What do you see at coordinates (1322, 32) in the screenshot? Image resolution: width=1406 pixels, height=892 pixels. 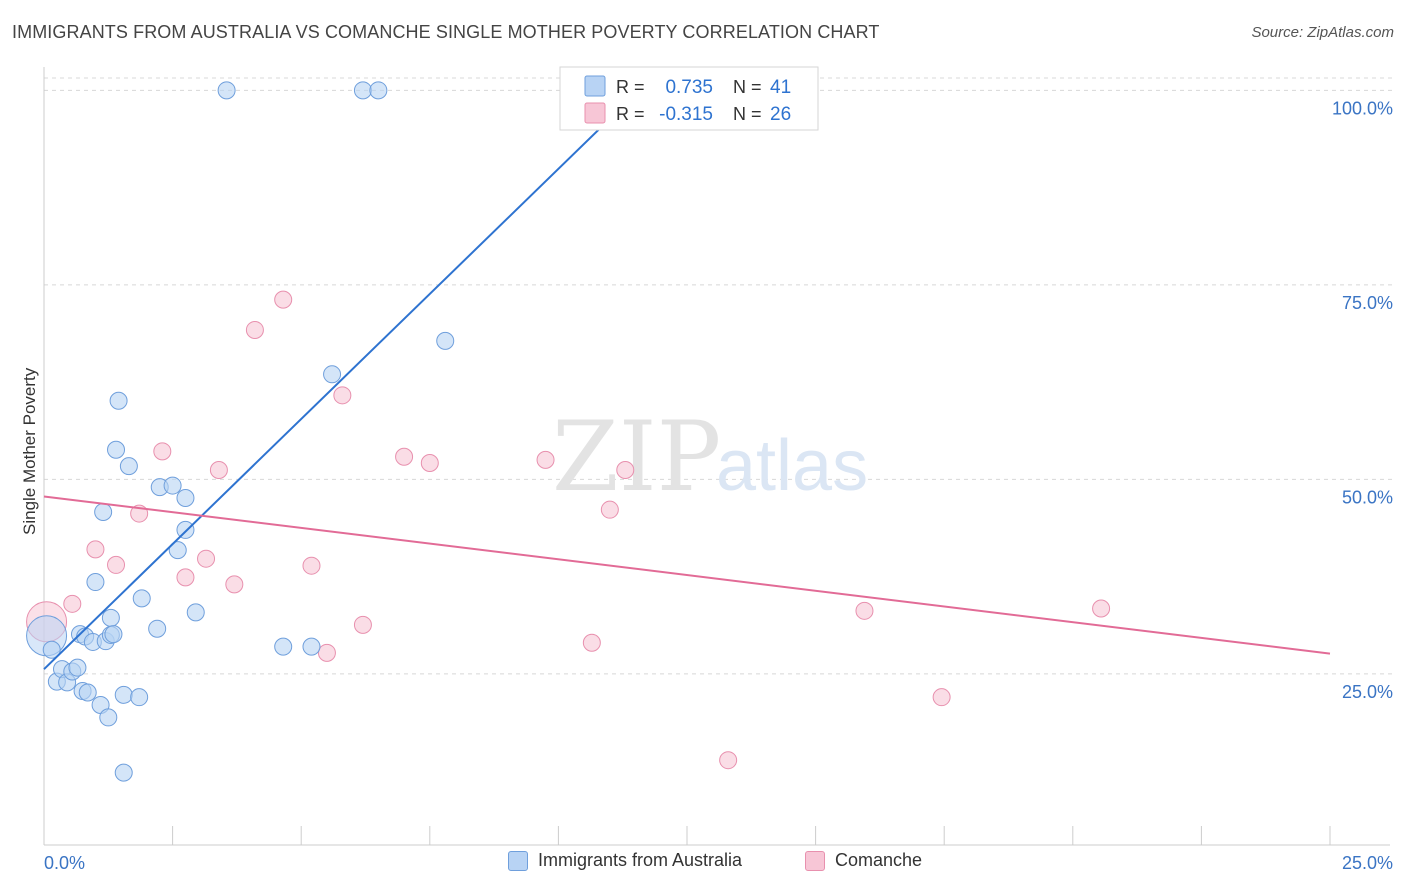 I see `source-label: Source: ZipAtlas.com` at bounding box center [1322, 32].